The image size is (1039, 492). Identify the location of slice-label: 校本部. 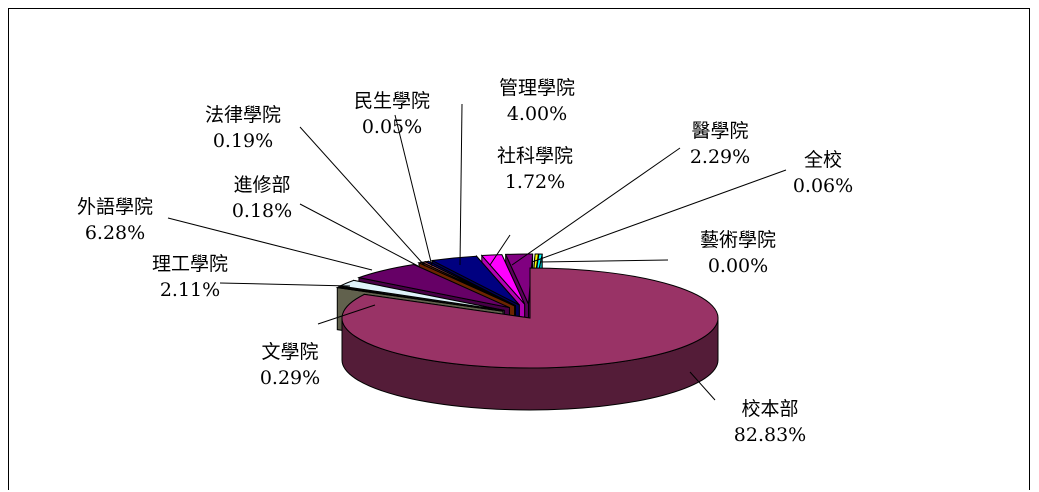
(769, 409).